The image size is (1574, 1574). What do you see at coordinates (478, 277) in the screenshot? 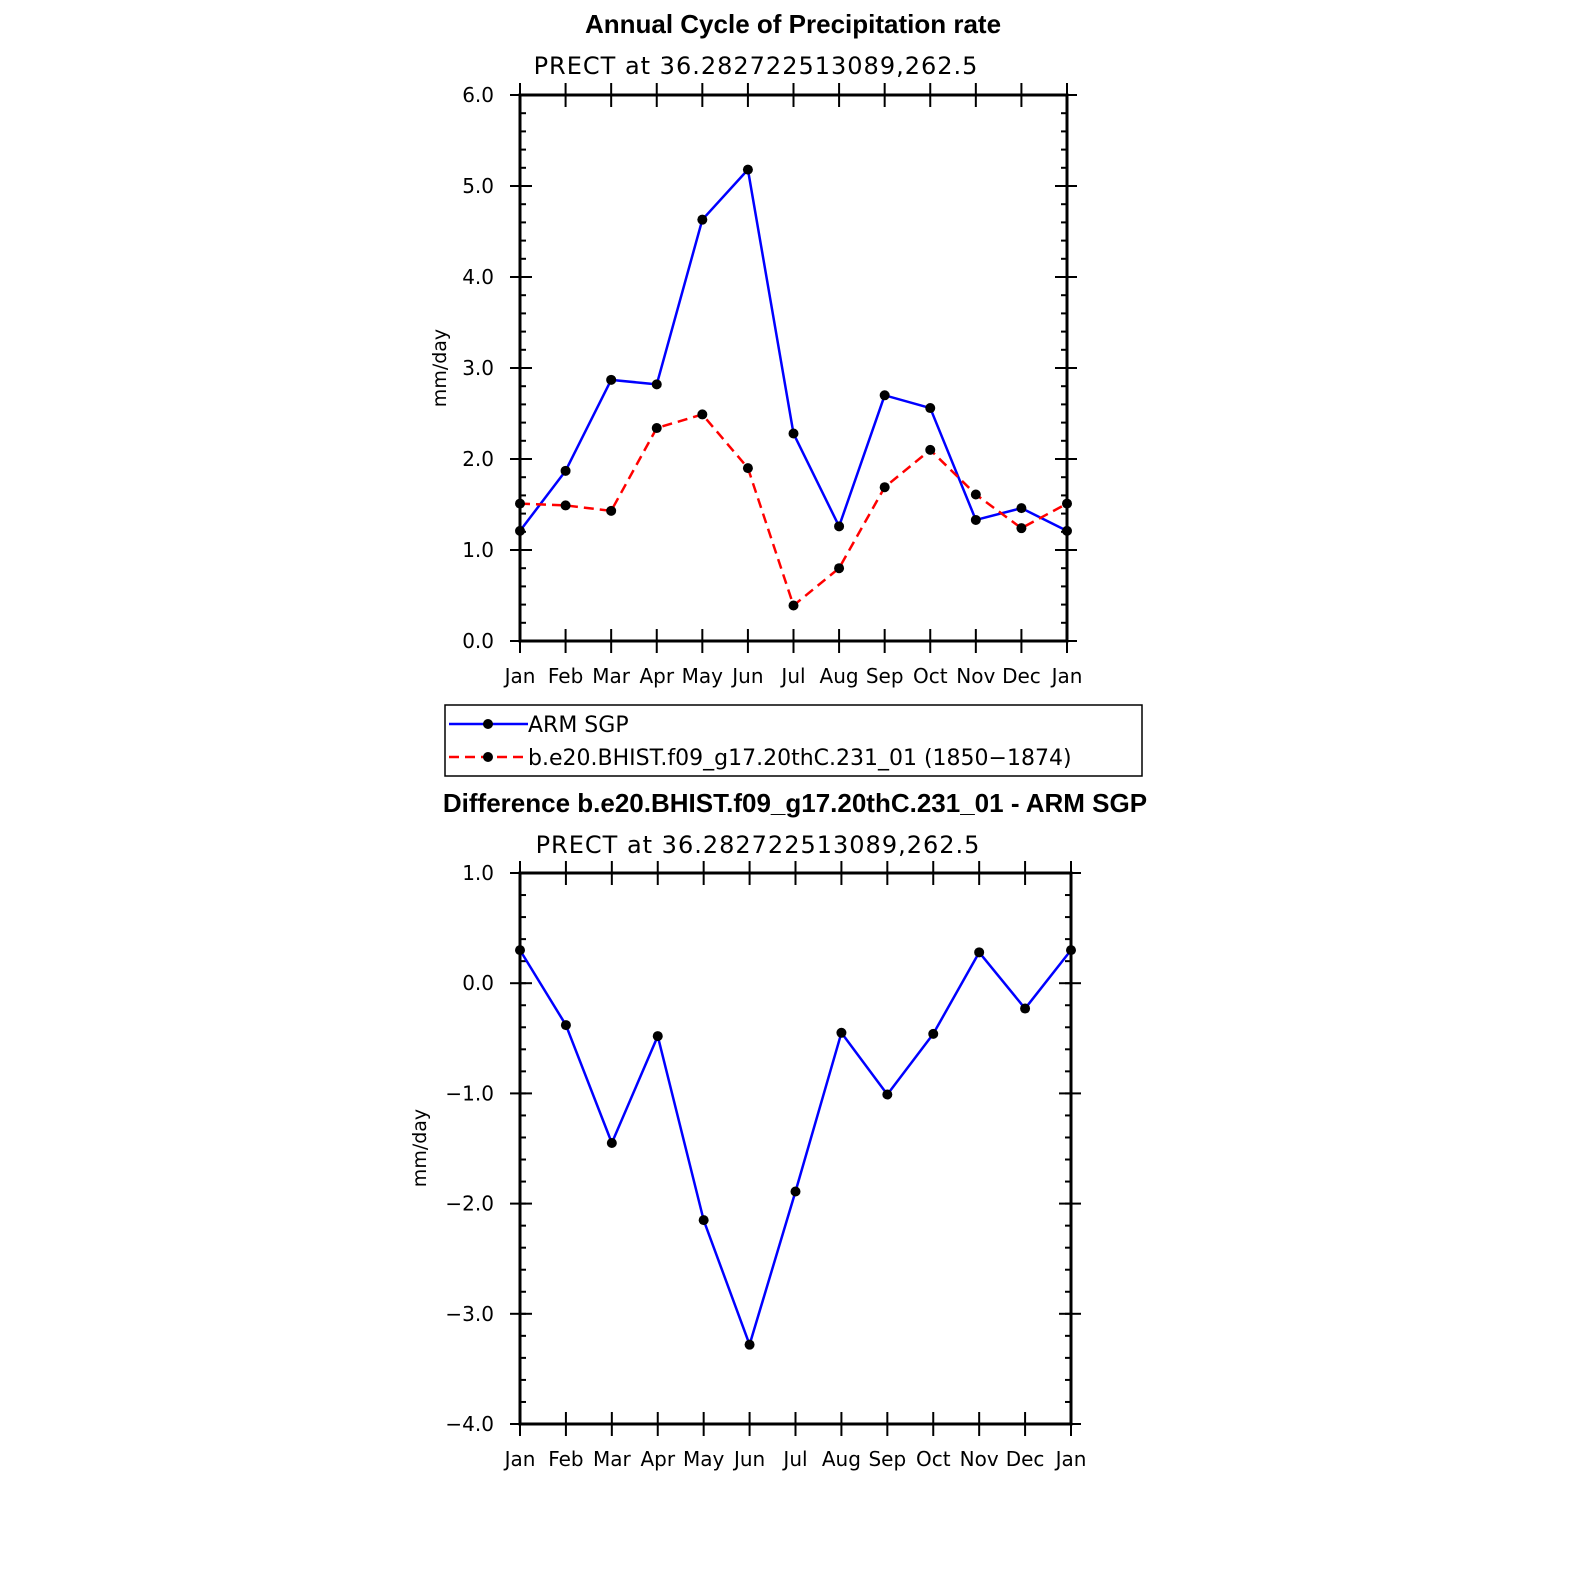
I see `y-tick-label: 4.0` at bounding box center [478, 277].